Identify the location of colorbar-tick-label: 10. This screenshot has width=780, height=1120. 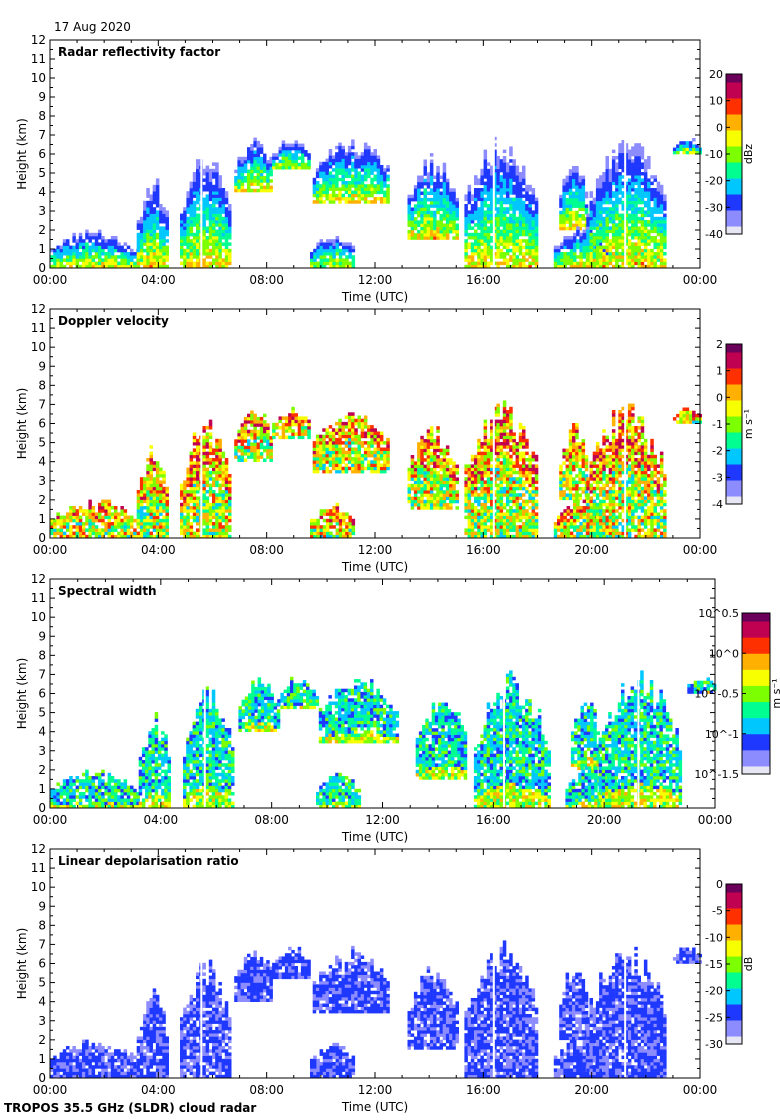
(716, 101).